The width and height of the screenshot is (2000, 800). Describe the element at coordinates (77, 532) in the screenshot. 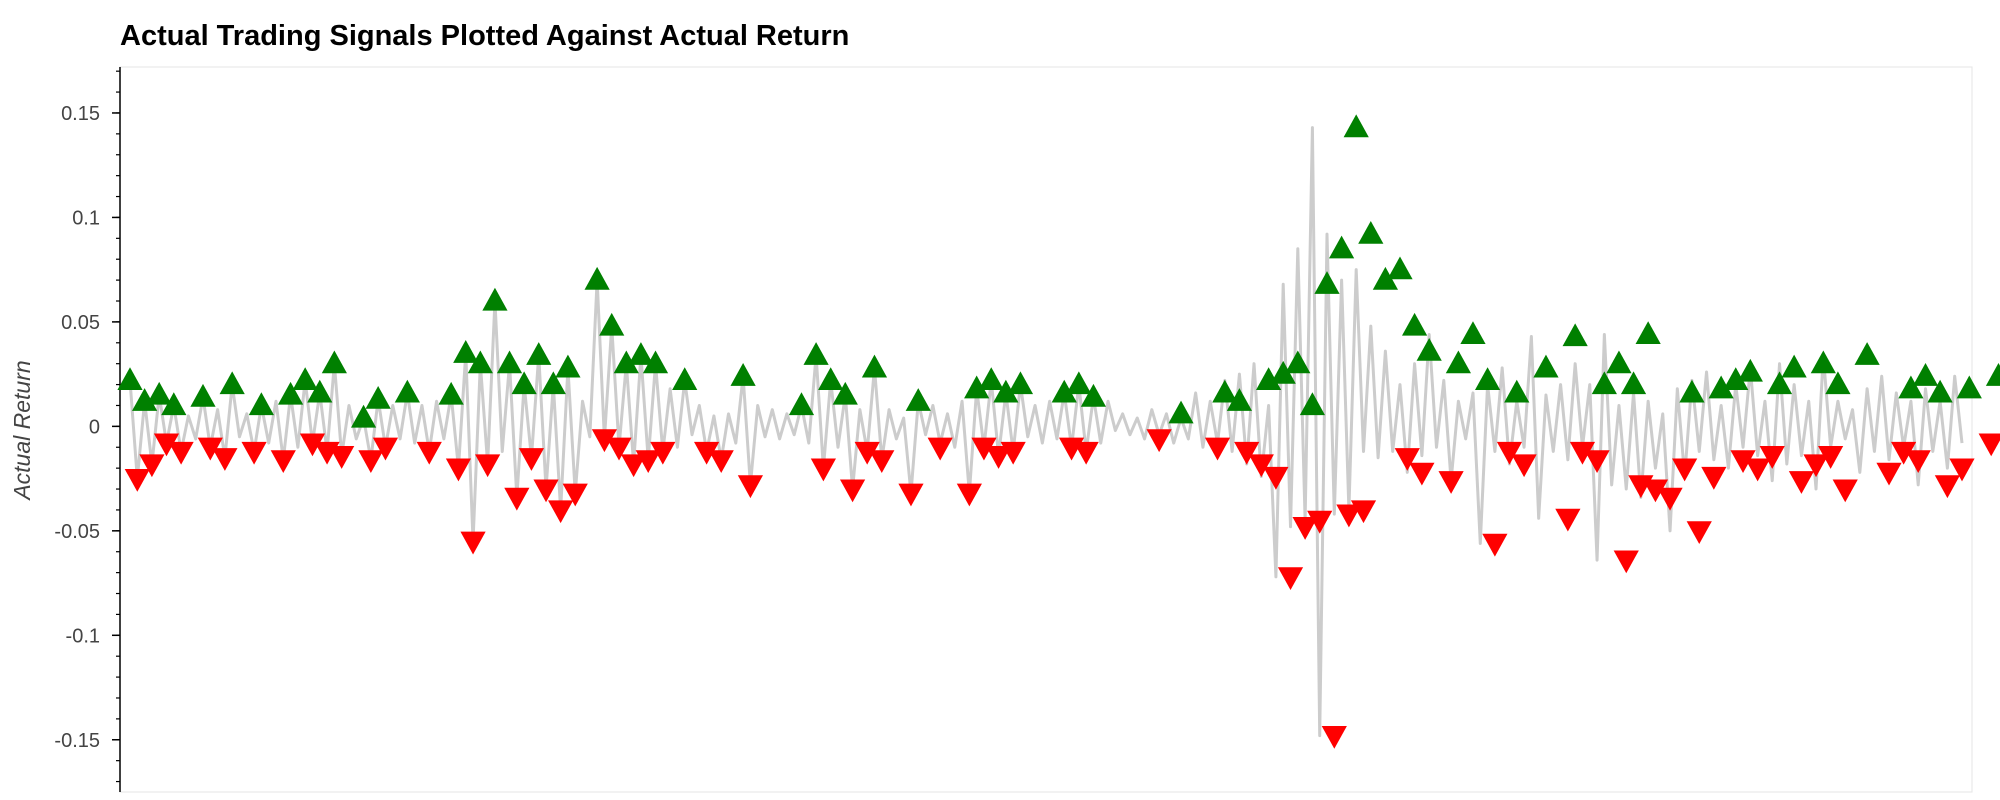

I see `y-tick-label: -0.05` at that location.